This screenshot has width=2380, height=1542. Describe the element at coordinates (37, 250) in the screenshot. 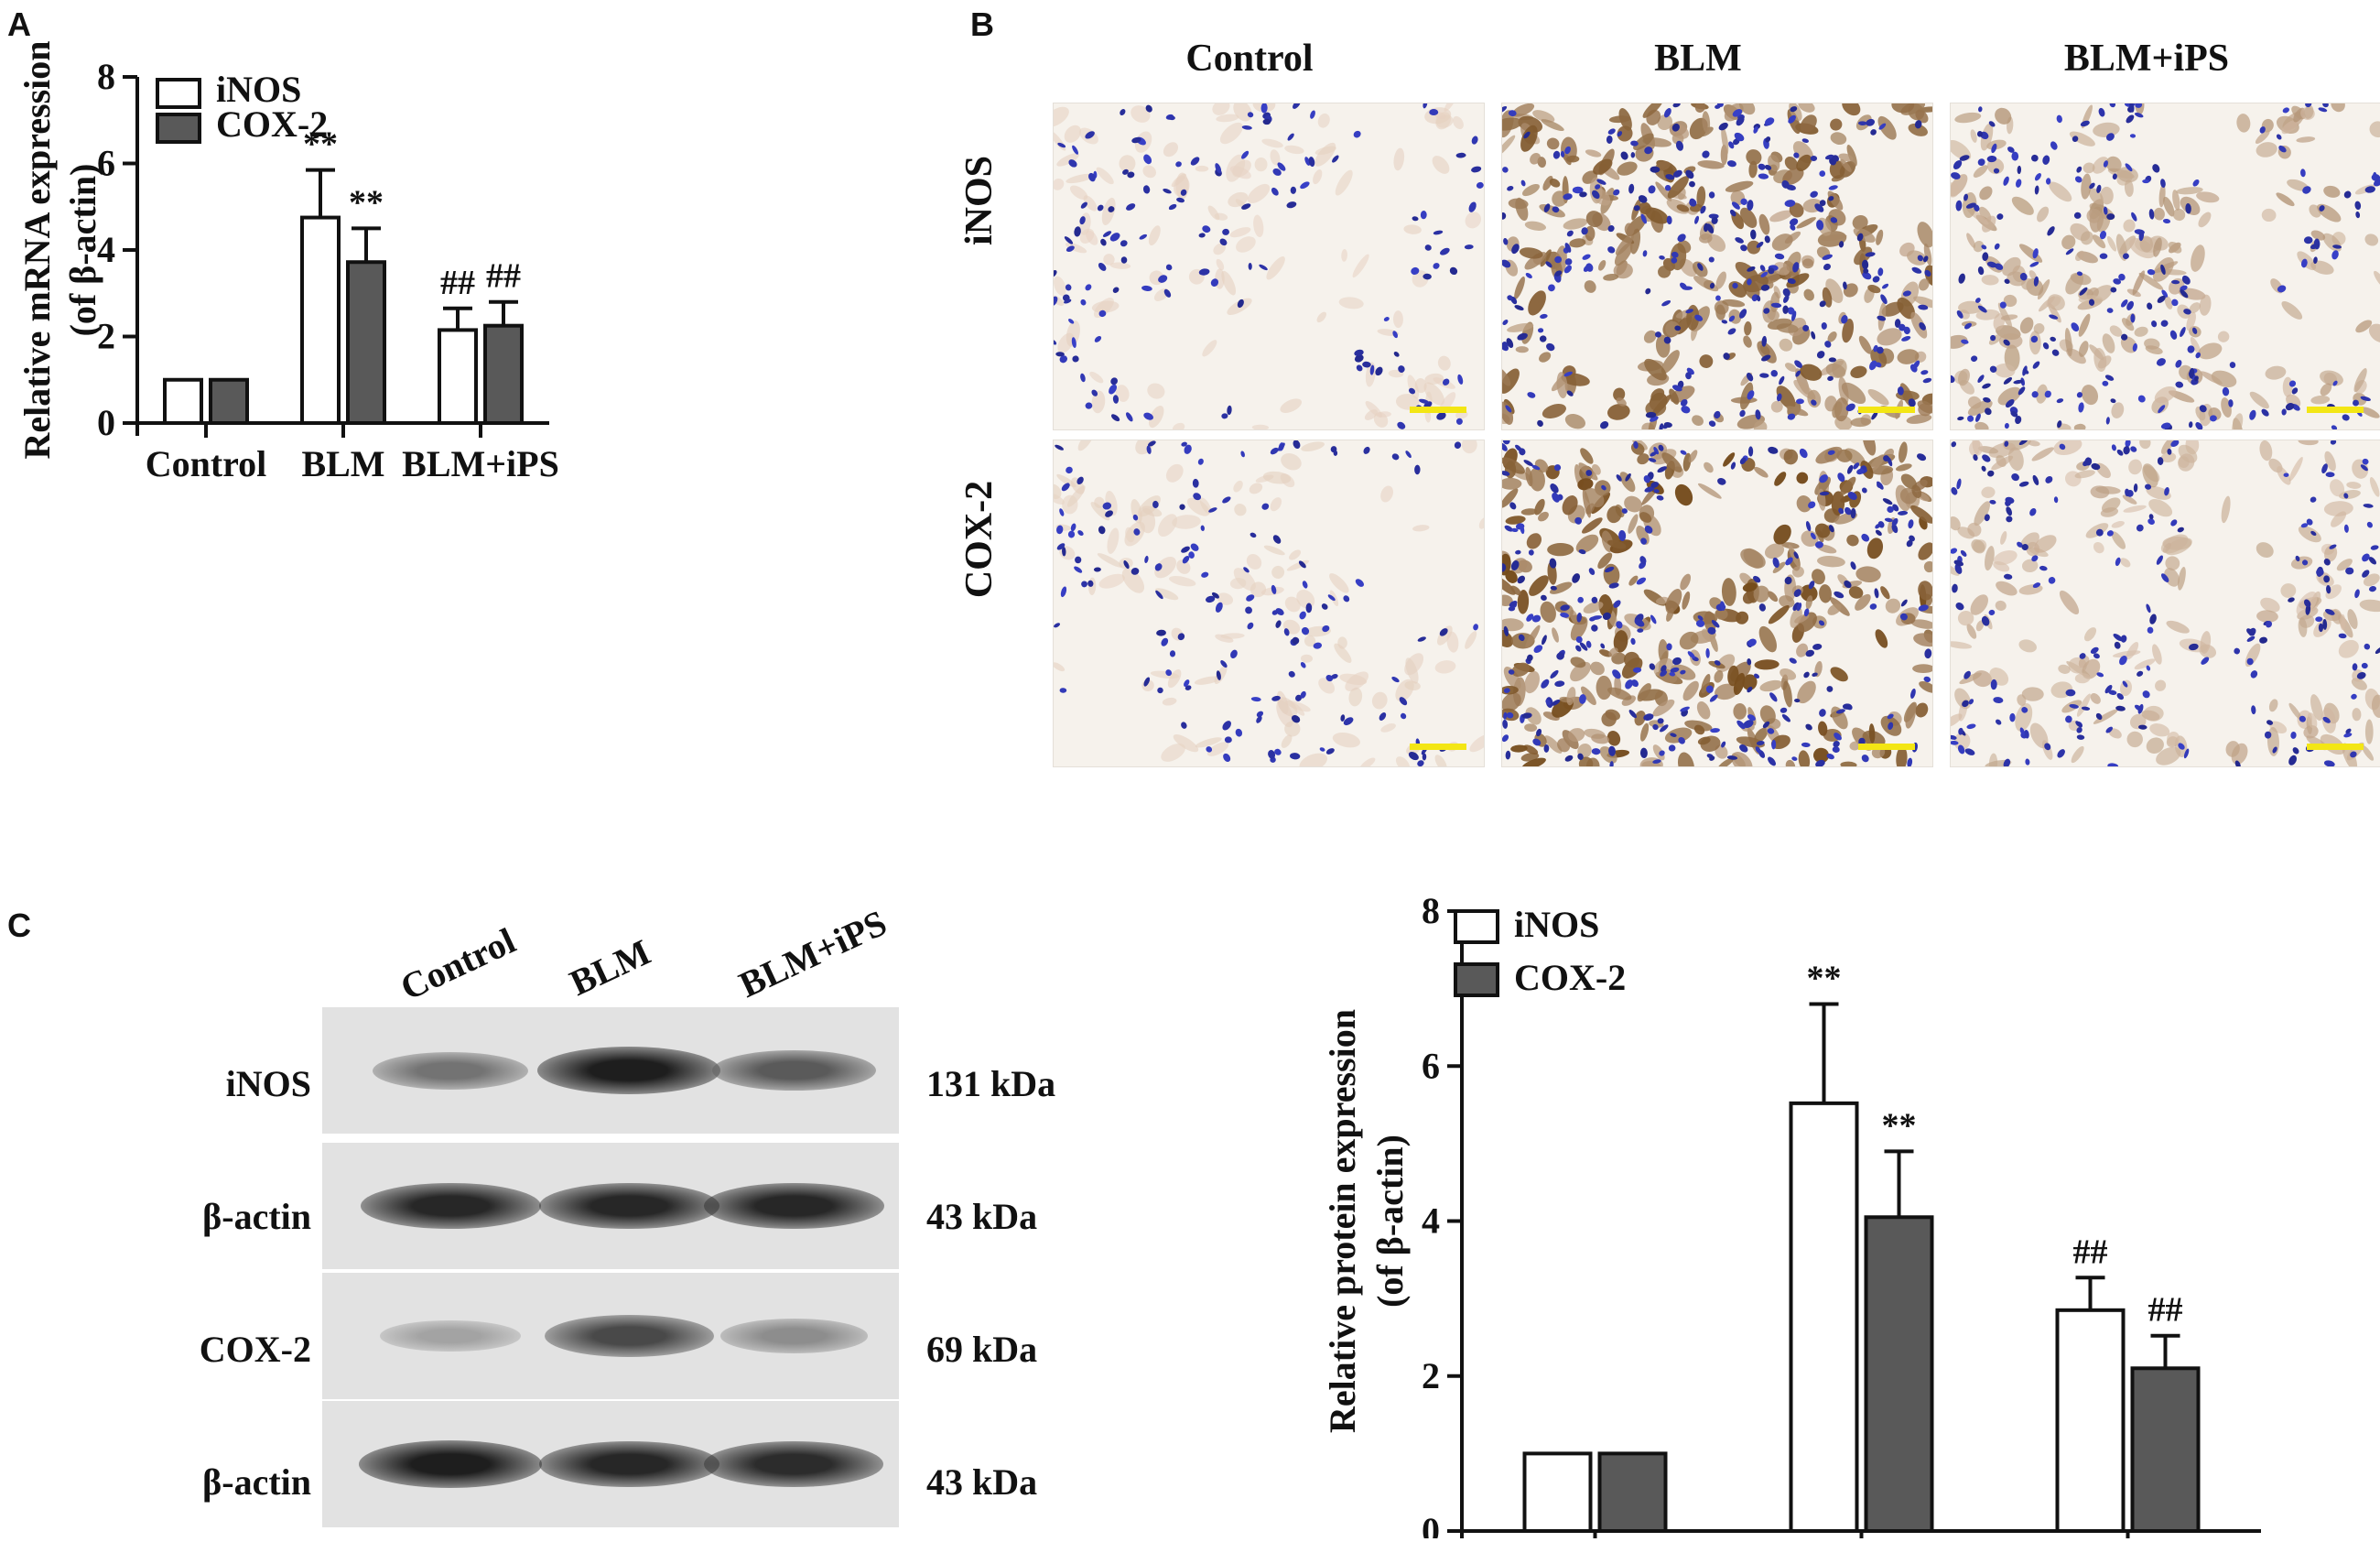

I see `mrna-y-label: Relative mRNA expression` at that location.